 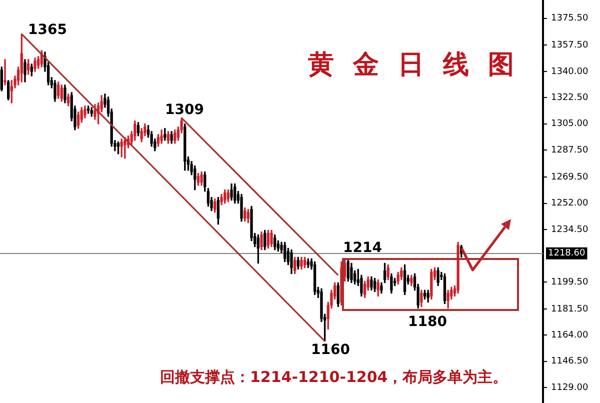 I want to click on y-tick-label: 1252.00, so click(x=569, y=203).